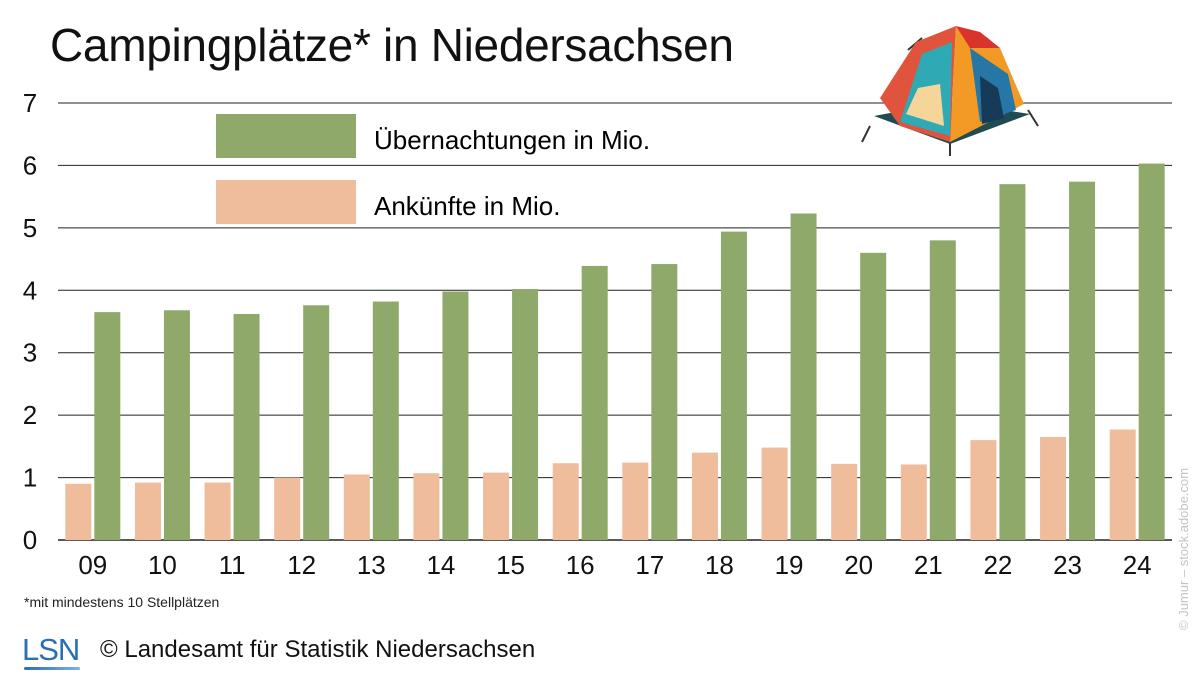  I want to click on y-tick-label: 7, so click(30, 103).